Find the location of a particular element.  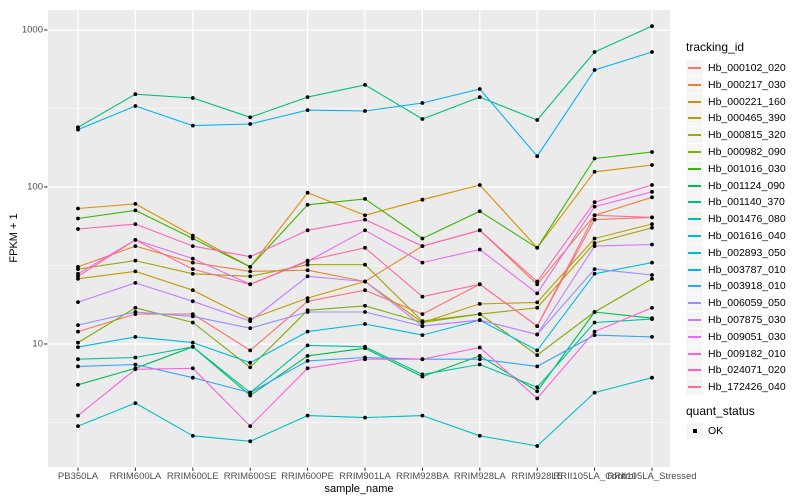

legend-item-Hb_001616_040: Hb_001616_040 is located at coordinates (736, 236).